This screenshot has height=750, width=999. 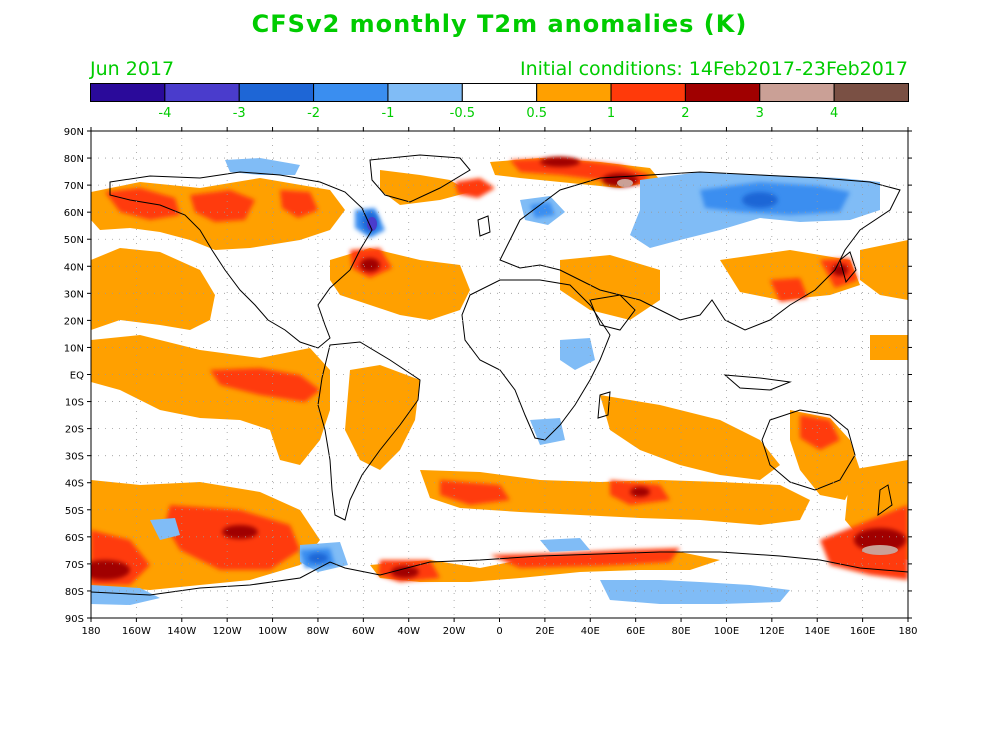 What do you see at coordinates (110, 570) in the screenshot?
I see `shade-southern-hot-a` at bounding box center [110, 570].